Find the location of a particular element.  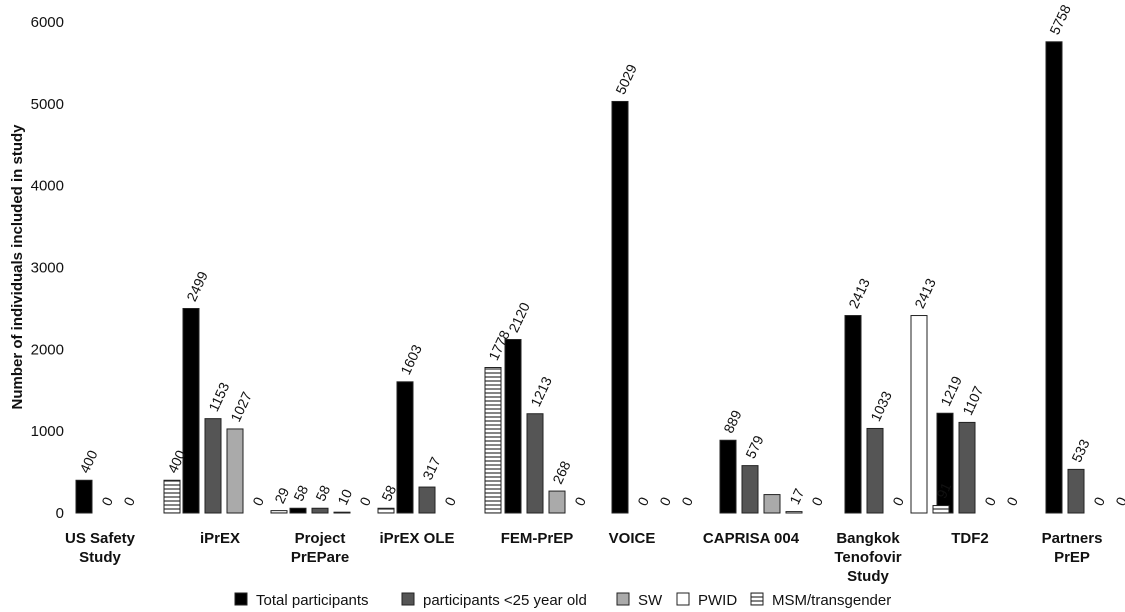

data-label: 91 is located at coordinates (943, 490).